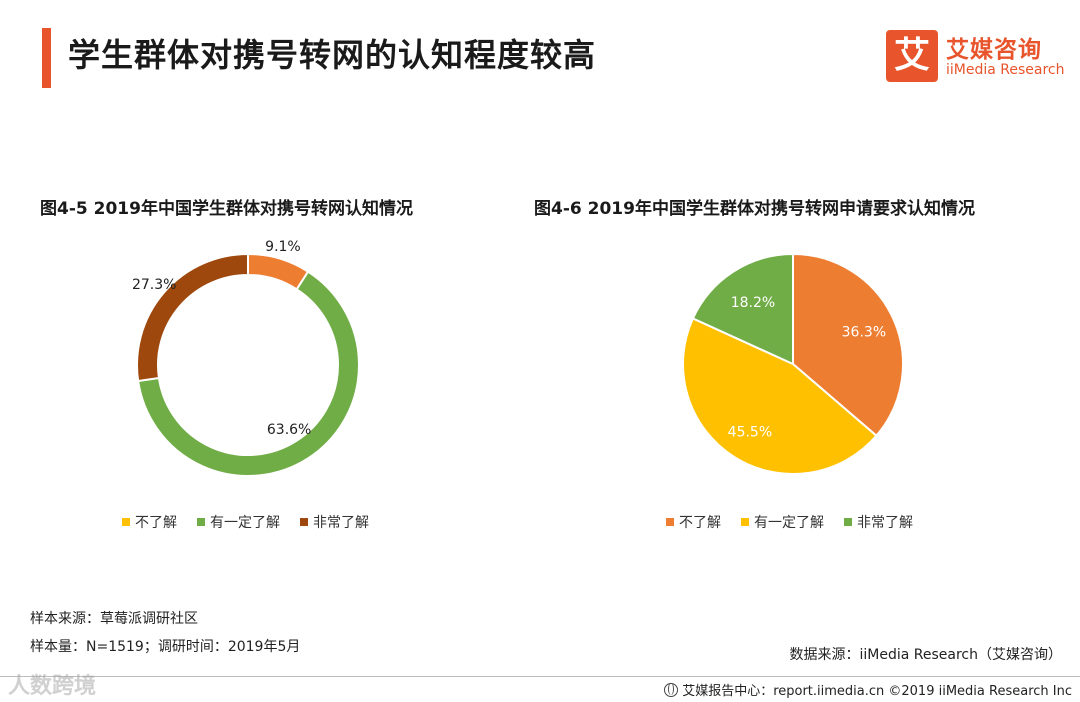 This screenshot has width=1080, height=702. I want to click on data-label-1: 45.5%, so click(750, 432).